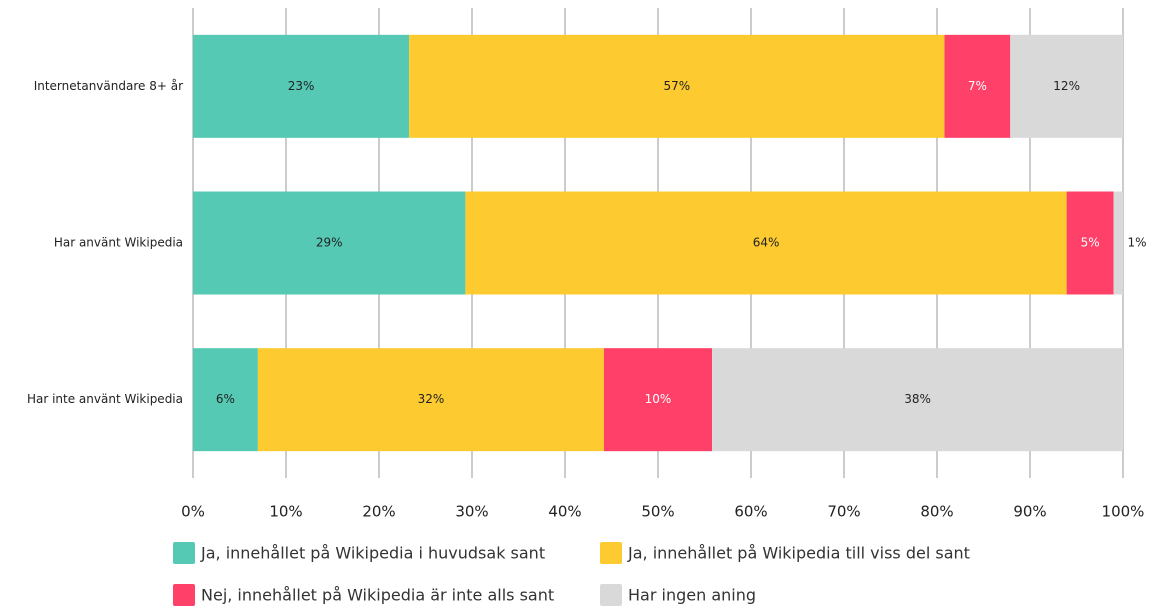  Describe the element at coordinates (564, 512) in the screenshot. I see `x-tick-label: 40%` at that location.